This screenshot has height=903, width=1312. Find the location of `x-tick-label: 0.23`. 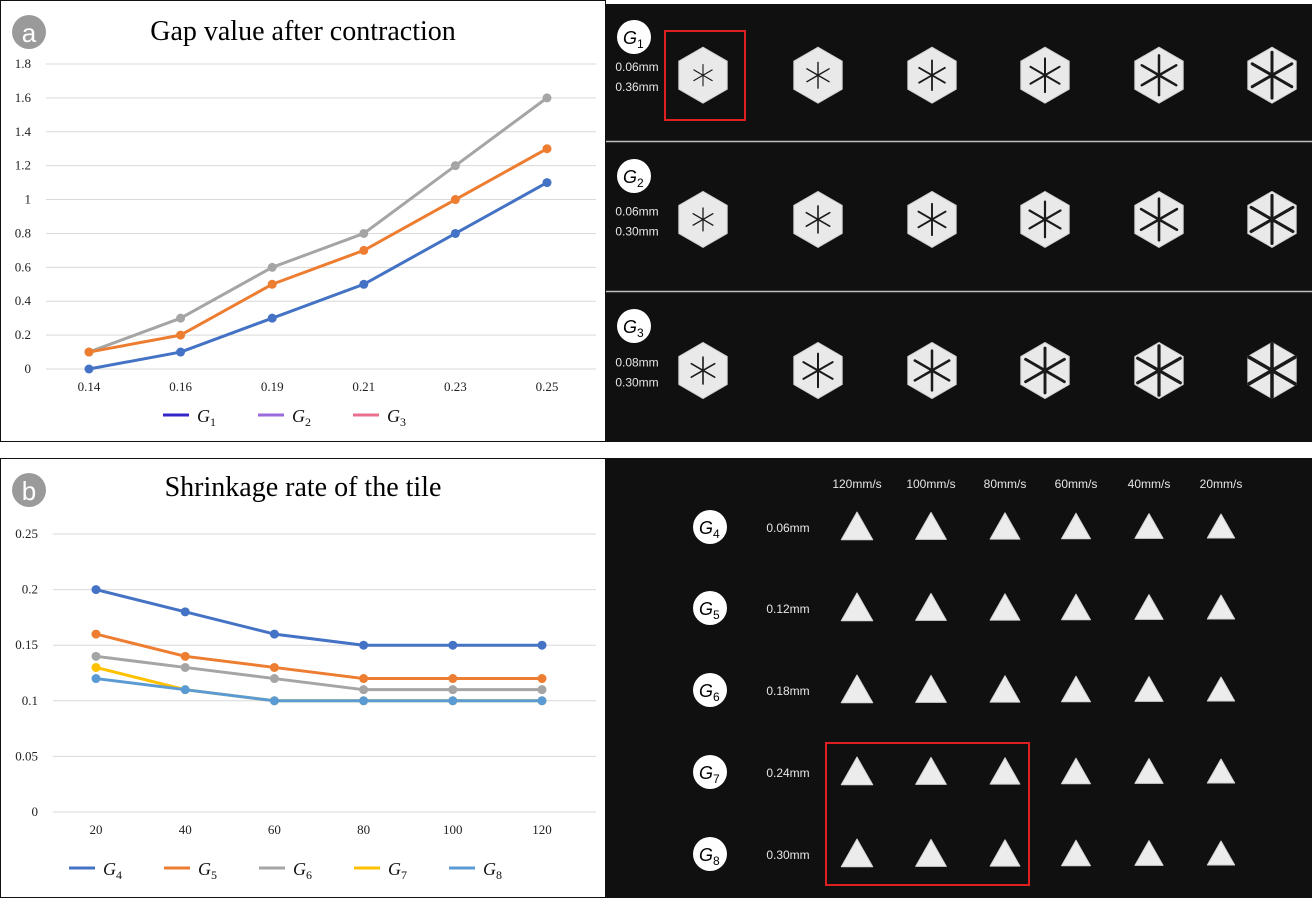

x-tick-label: 0.23 is located at coordinates (455, 386).